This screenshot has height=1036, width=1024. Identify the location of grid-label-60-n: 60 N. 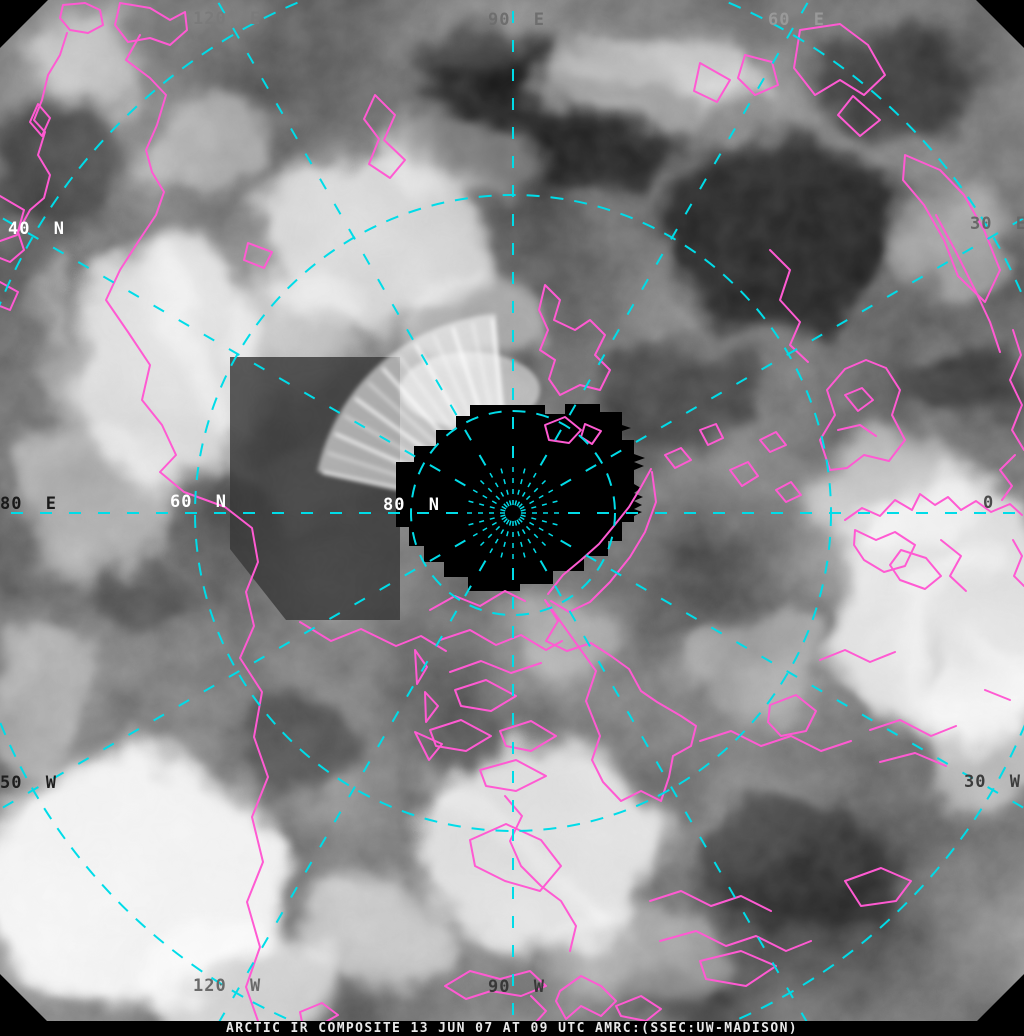
(198, 502).